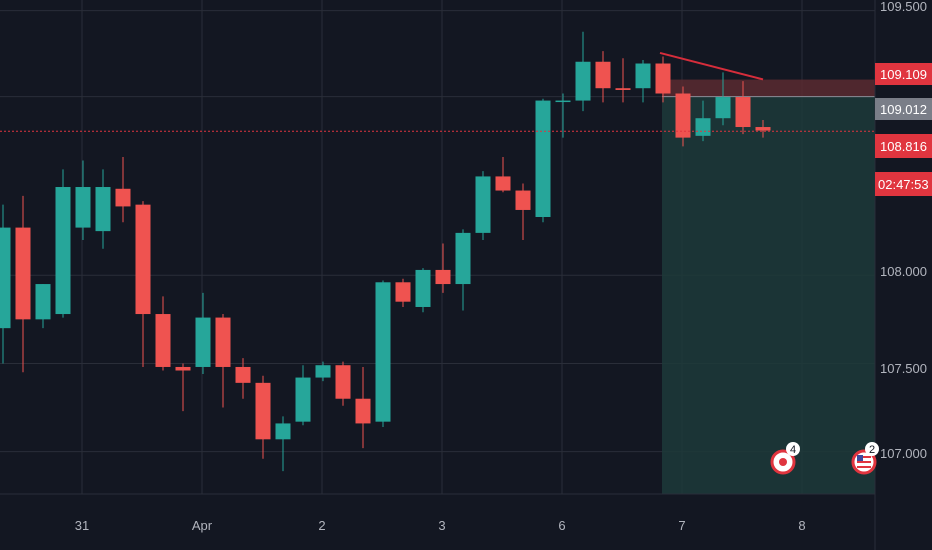  Describe the element at coordinates (202, 525) in the screenshot. I see `time-tick-apr: Apr` at that location.